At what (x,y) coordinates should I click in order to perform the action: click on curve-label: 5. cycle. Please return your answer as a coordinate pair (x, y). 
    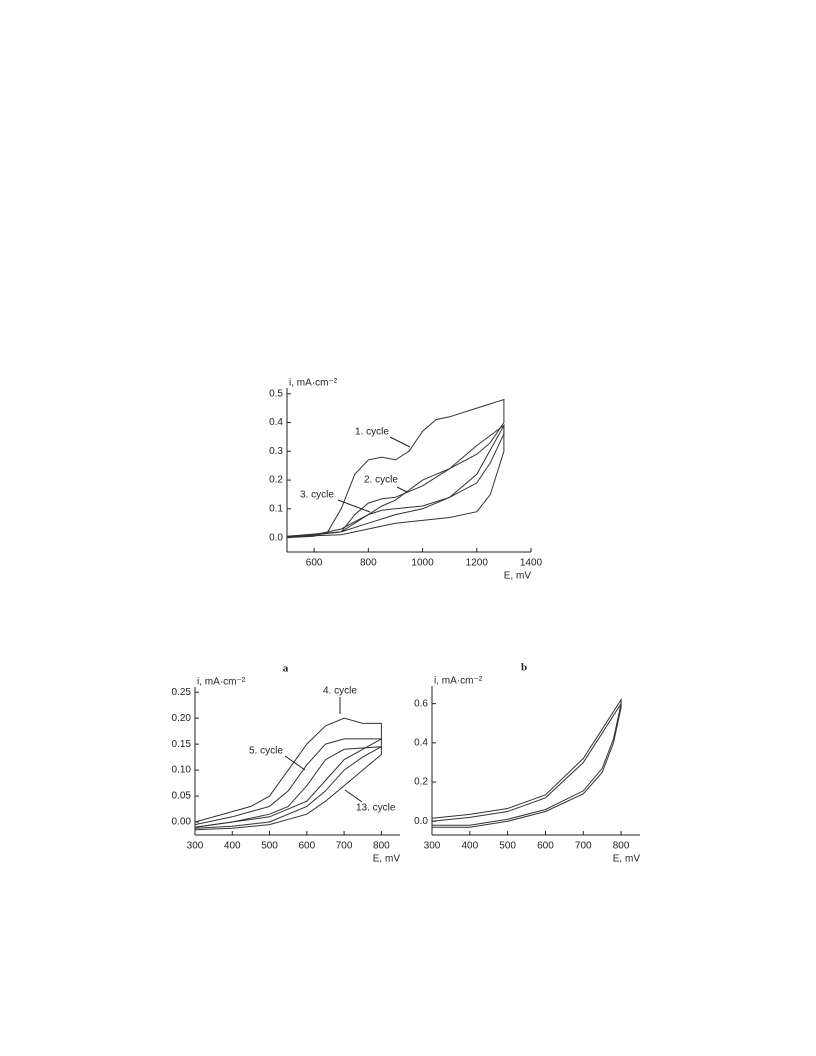
    Looking at the image, I should click on (266, 751).